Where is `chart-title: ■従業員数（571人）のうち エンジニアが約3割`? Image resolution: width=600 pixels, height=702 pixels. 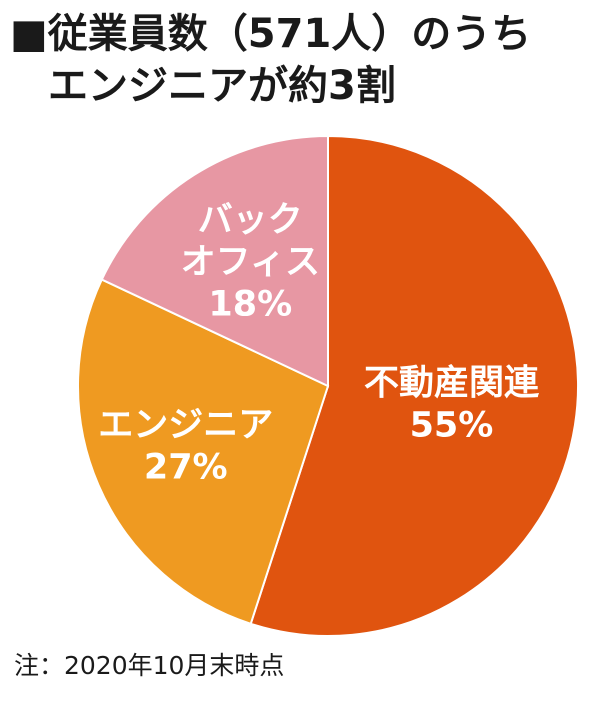
chart-title: ■従業員数（571人）のうち エンジニアが約3割 is located at coordinates (300, 60).